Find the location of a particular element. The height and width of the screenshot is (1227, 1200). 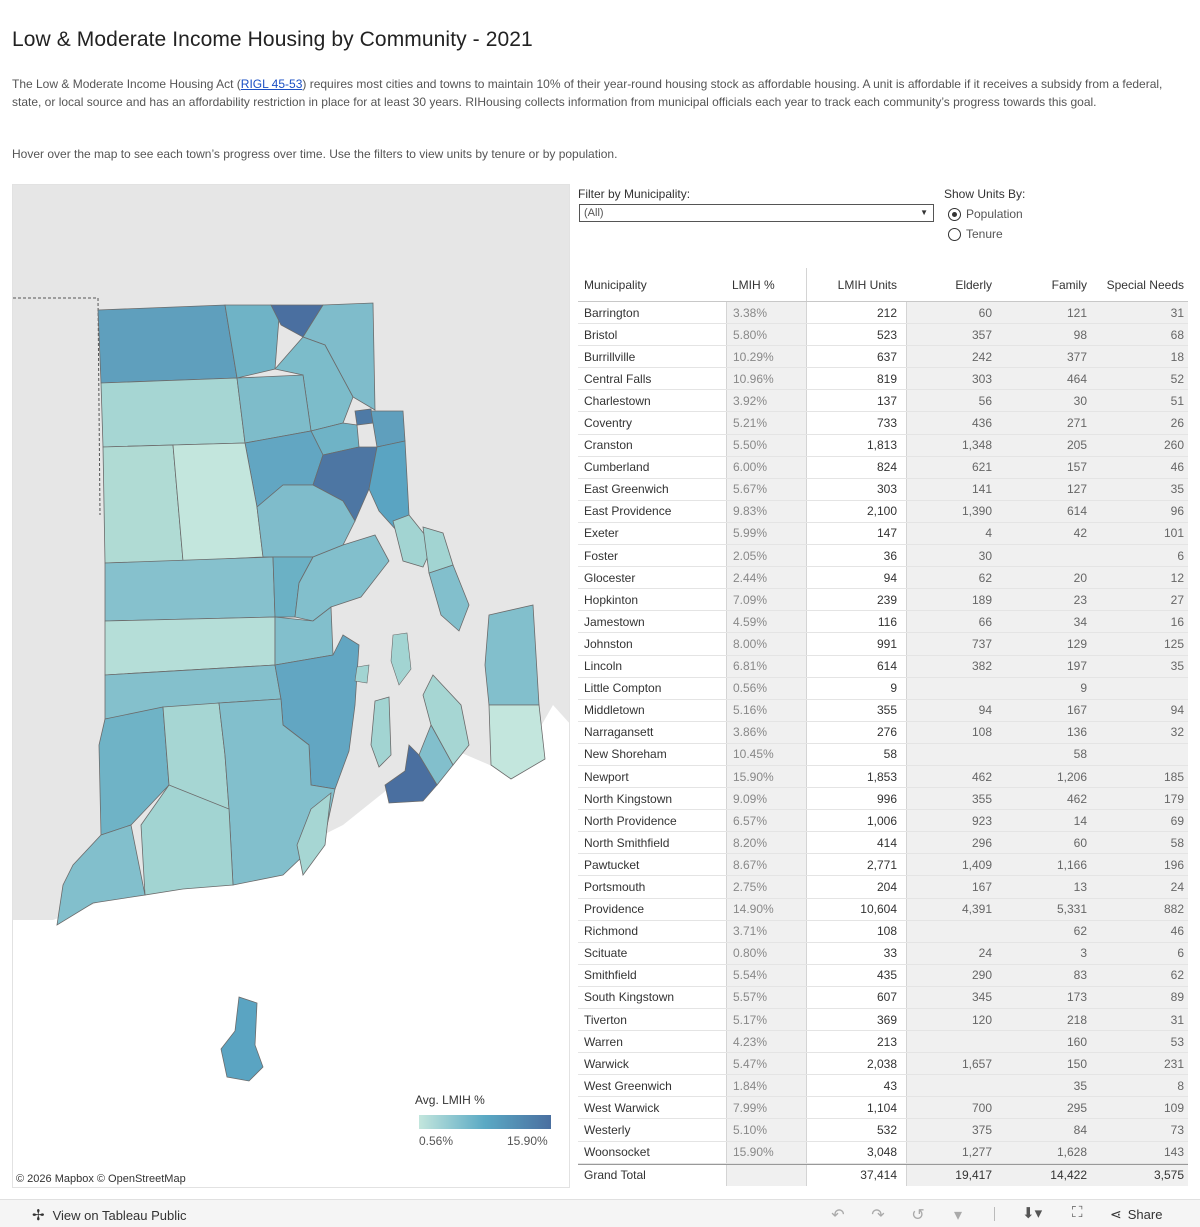

col-elderly: Elderly is located at coordinates (952, 284).